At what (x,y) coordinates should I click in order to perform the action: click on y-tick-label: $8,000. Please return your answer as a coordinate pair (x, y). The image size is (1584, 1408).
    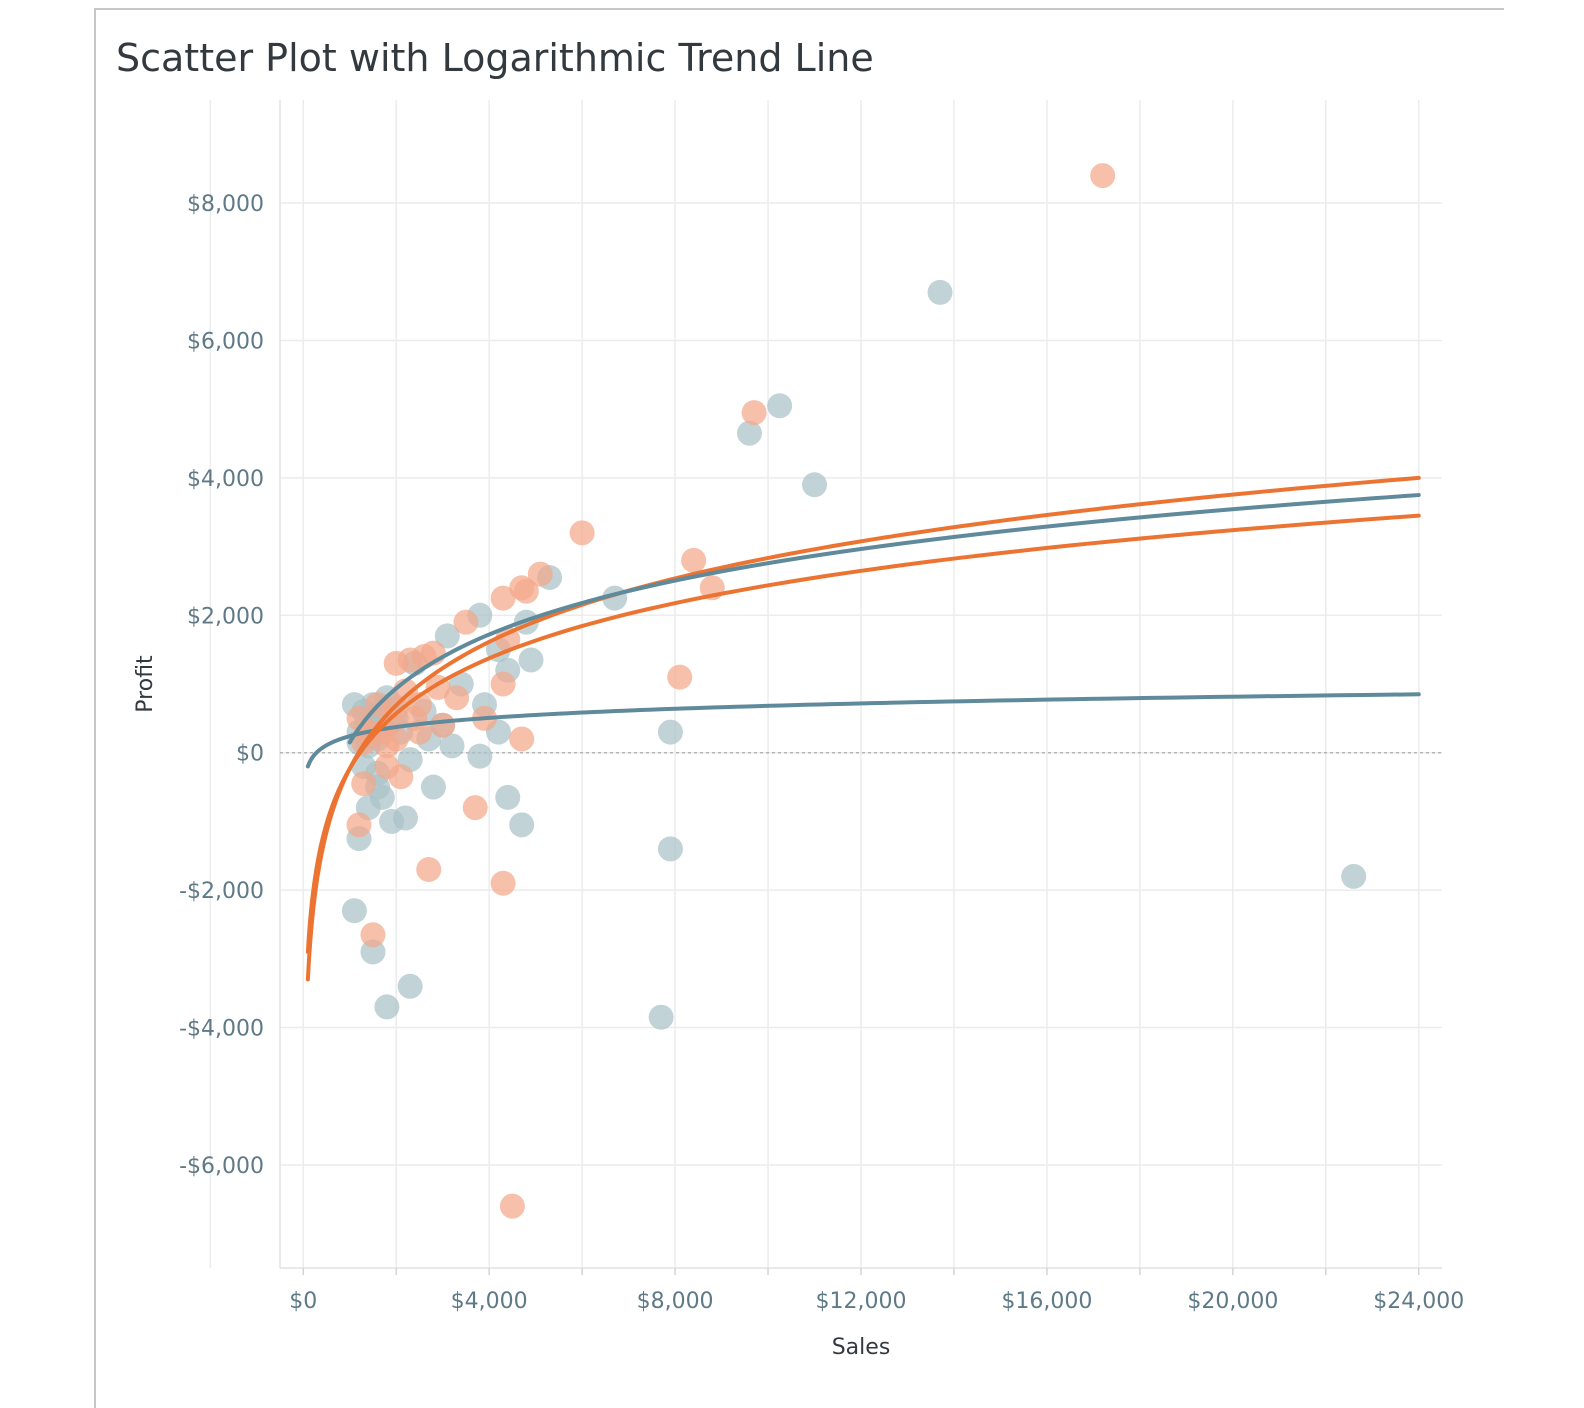
    Looking at the image, I should click on (225, 204).